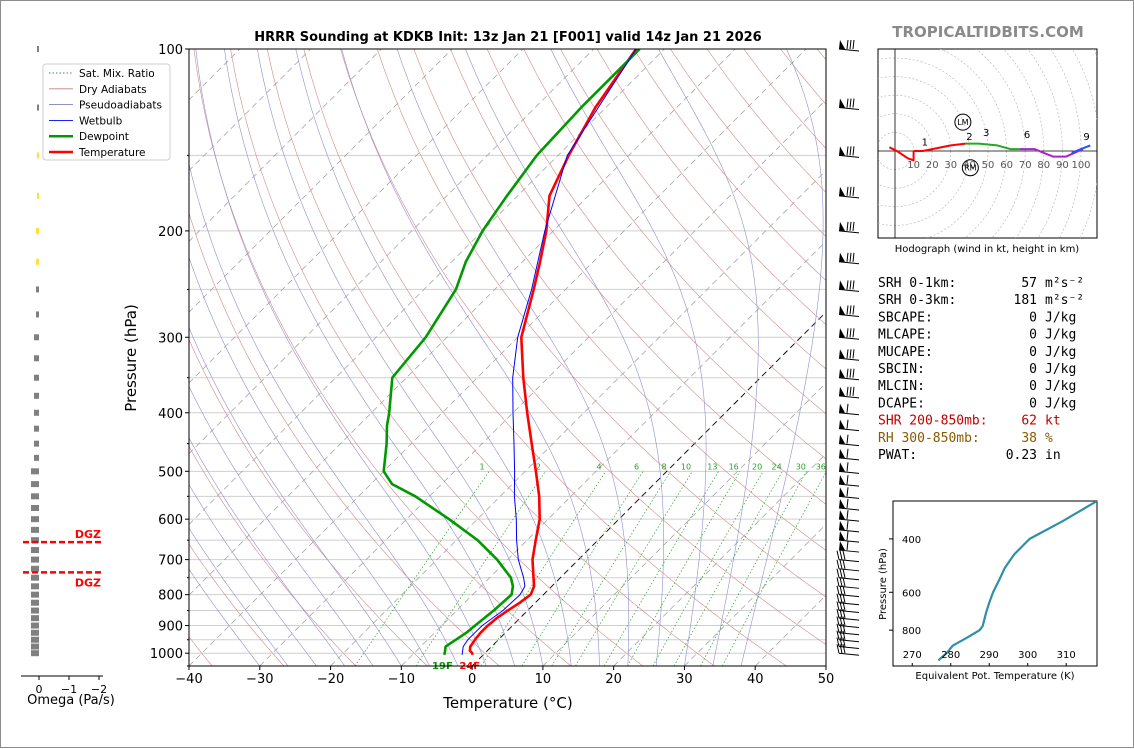 This screenshot has height=749, width=1134. Describe the element at coordinates (950, 655) in the screenshot. I see `theta-e-x-tick-label: 280` at that location.